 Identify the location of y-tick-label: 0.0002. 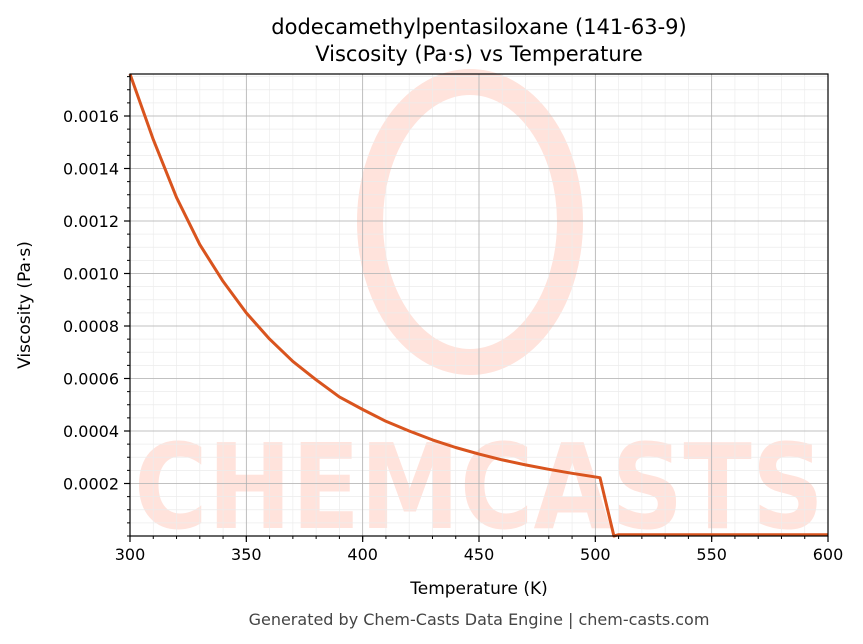
(91, 484).